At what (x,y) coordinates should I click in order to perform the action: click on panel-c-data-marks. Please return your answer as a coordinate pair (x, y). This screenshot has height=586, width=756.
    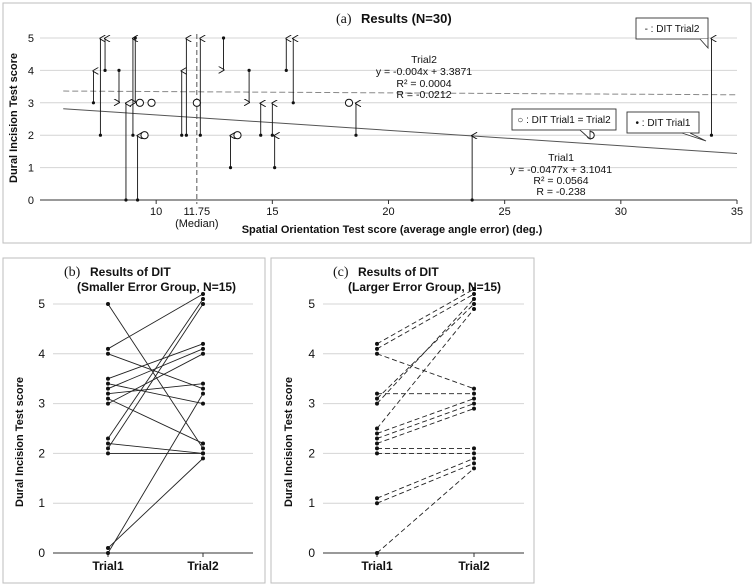
    Looking at the image, I should click on (425, 421).